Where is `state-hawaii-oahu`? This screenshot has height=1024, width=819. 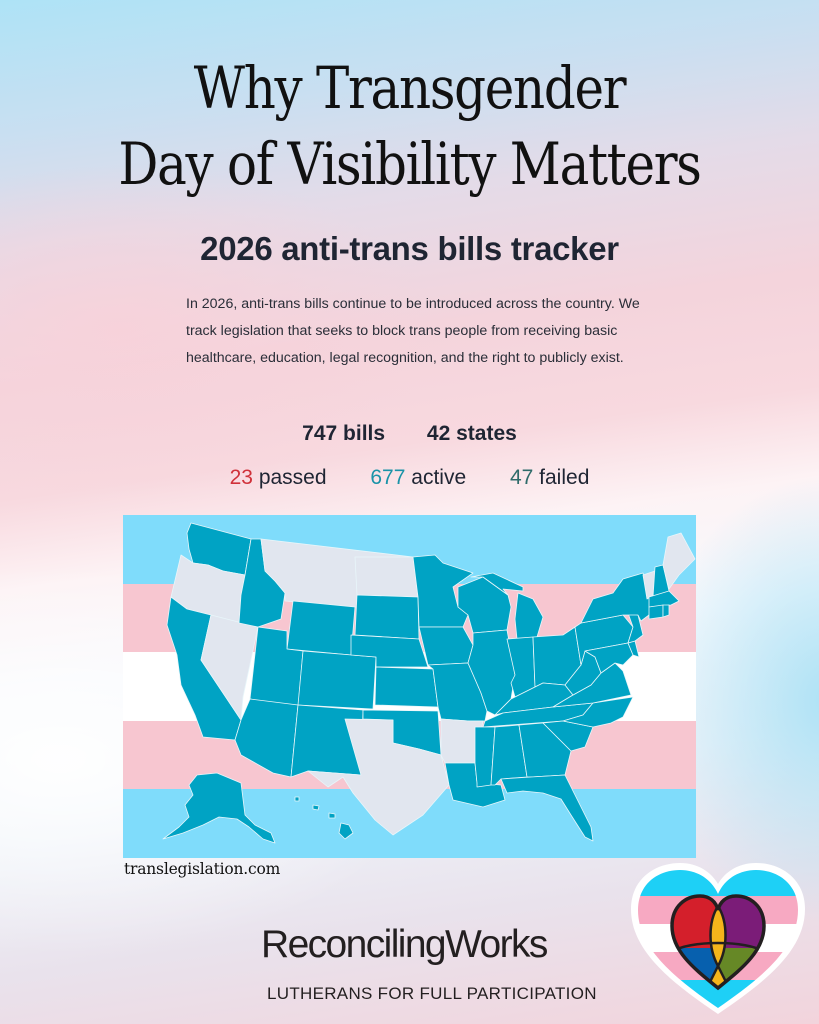 state-hawaii-oahu is located at coordinates (316, 807).